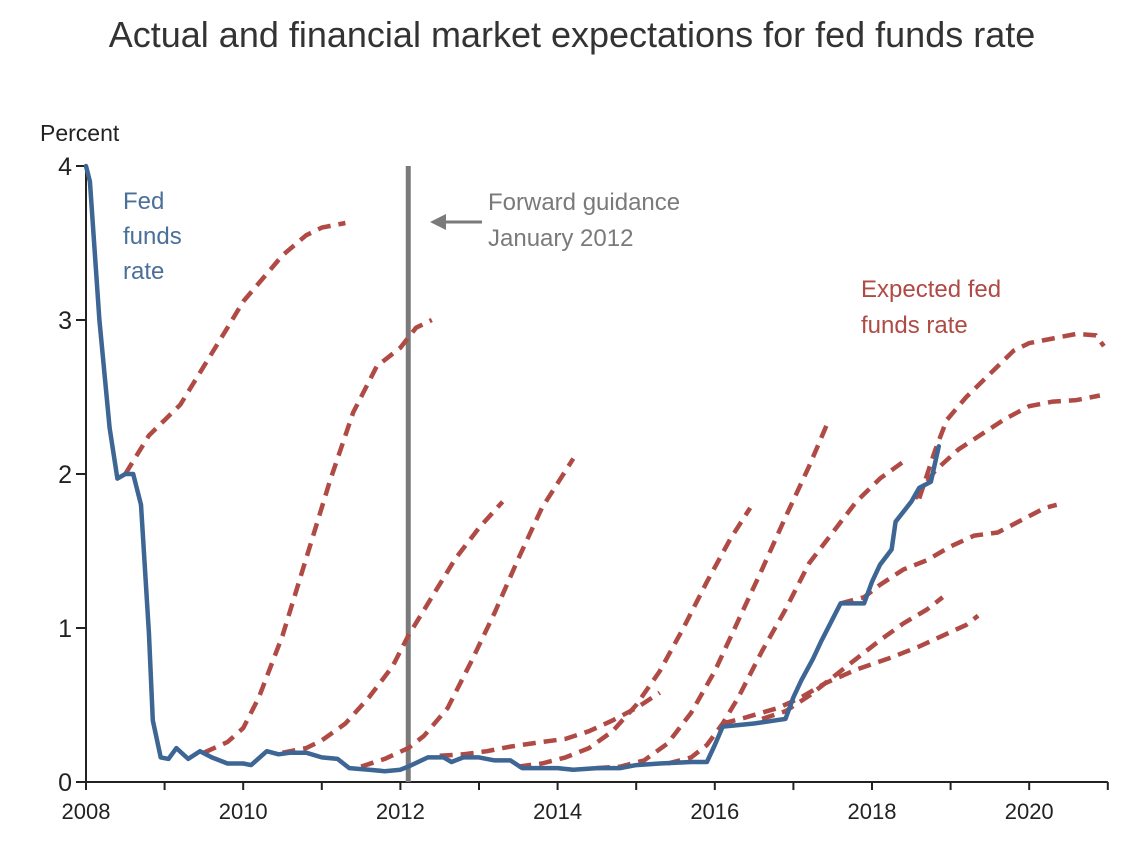  What do you see at coordinates (80, 133) in the screenshot?
I see `y-axis-label: Percent` at bounding box center [80, 133].